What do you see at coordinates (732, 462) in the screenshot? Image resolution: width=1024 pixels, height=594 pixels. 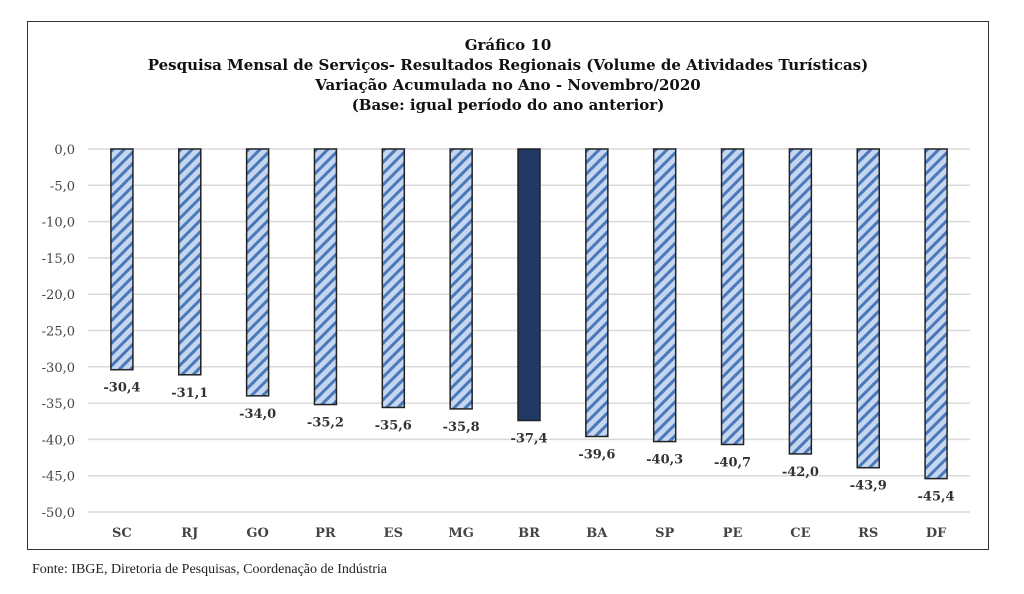 I see `data-label: -40,7` at bounding box center [732, 462].